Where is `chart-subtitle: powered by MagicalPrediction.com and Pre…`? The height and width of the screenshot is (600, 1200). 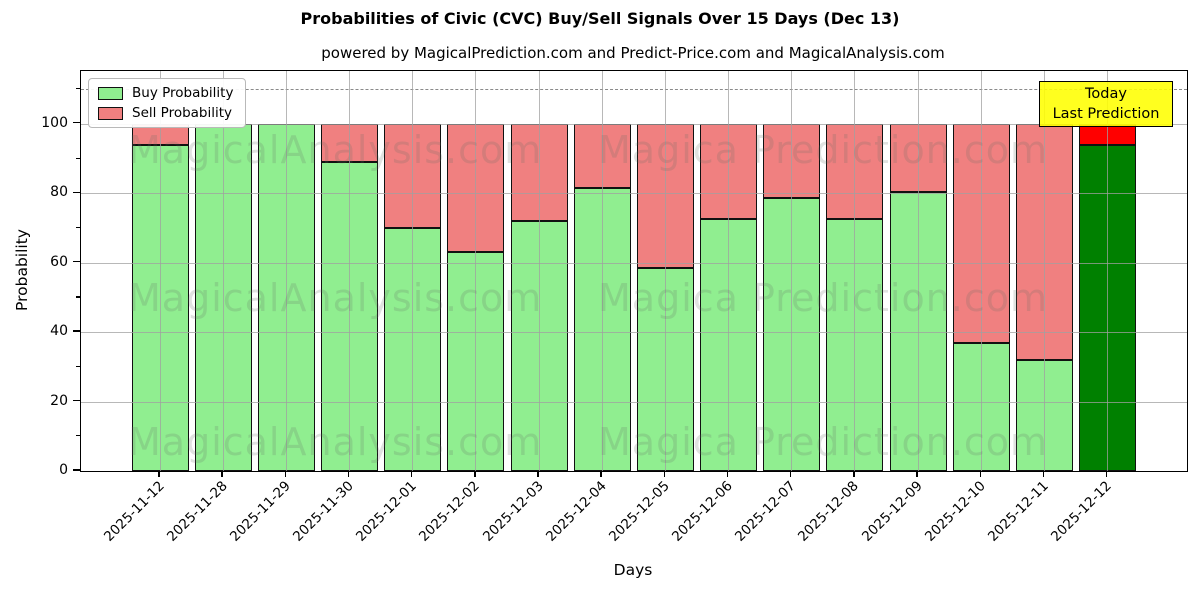 chart-subtitle: powered by MagicalPrediction.com and Pre… is located at coordinates (633, 53).